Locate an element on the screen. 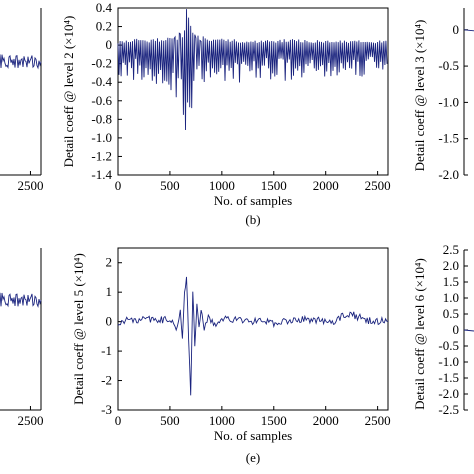 The height and width of the screenshot is (474, 474). y-tick-label: 1.5 is located at coordinates (451, 281).